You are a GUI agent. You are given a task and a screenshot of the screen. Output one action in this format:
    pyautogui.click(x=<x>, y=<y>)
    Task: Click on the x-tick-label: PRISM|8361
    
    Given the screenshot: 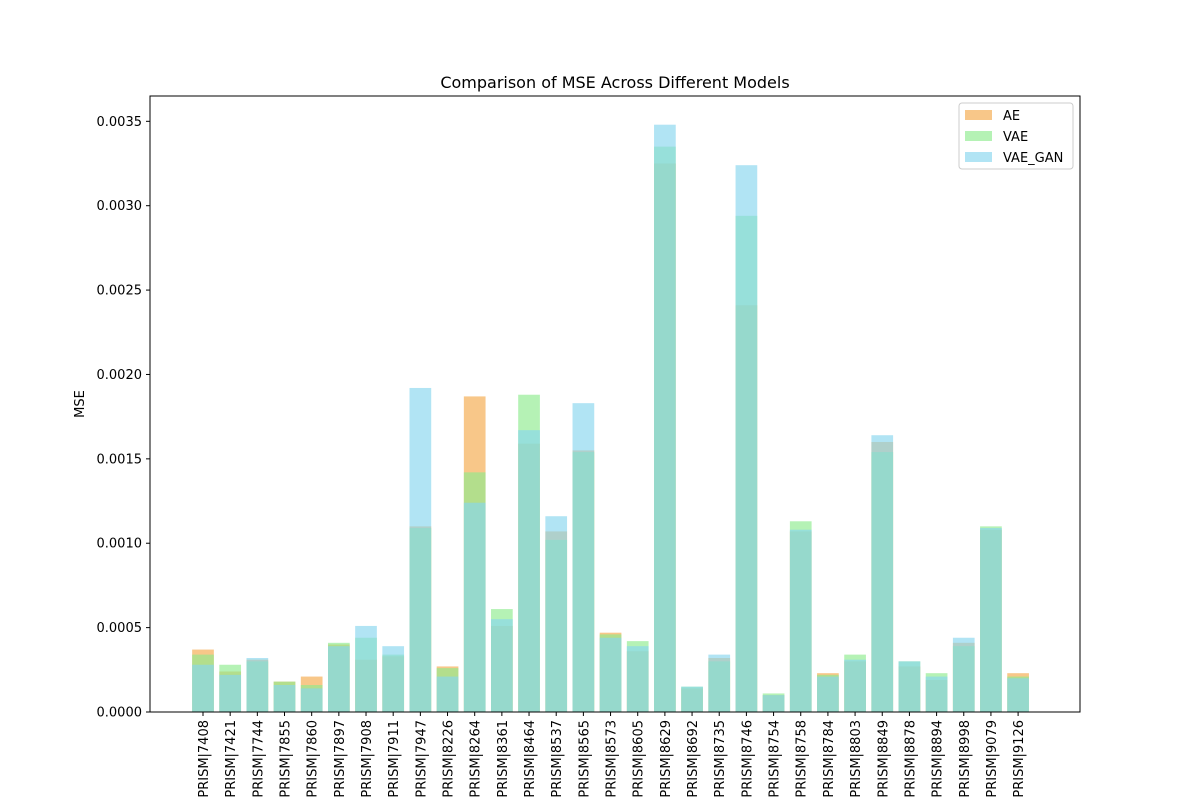 What is the action you would take?
    pyautogui.click(x=503, y=759)
    